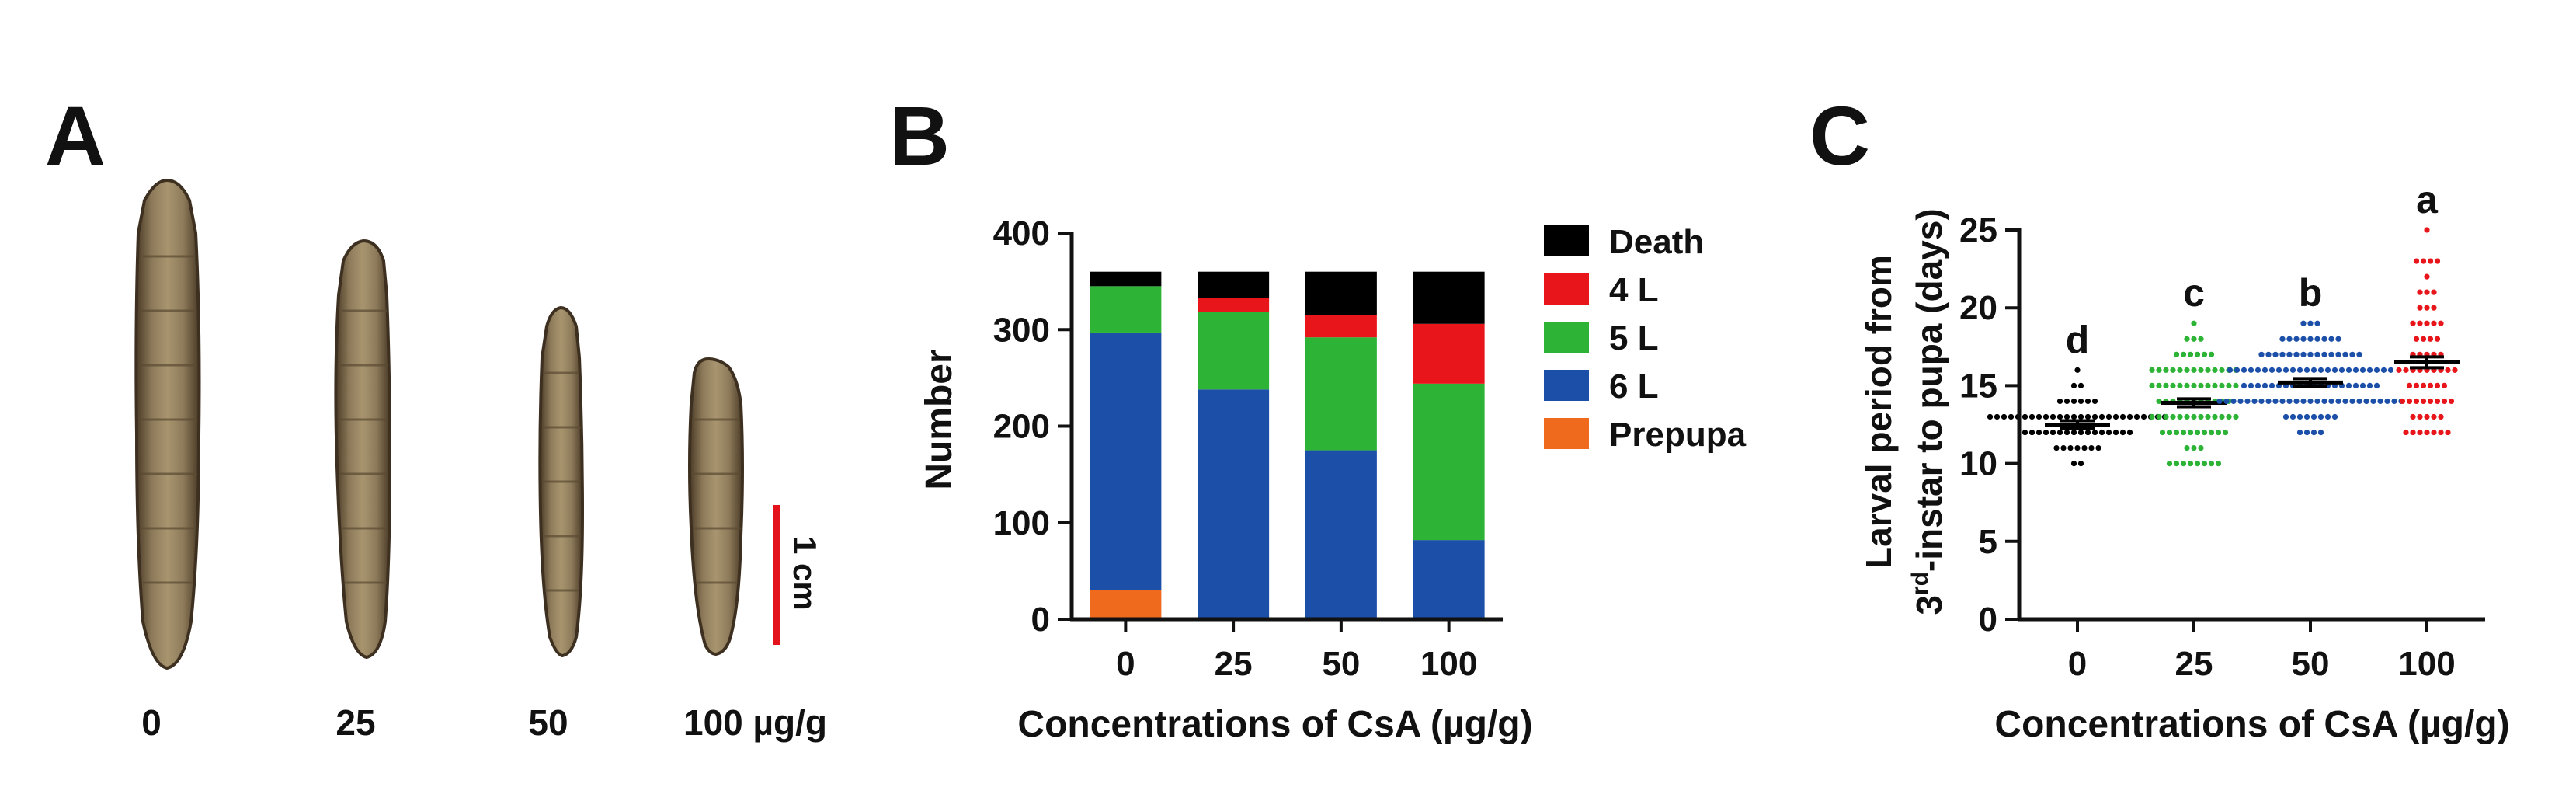 This screenshot has width=2576, height=801. What do you see at coordinates (1634, 338) in the screenshot?
I see `legend-label-5l: 5 L` at bounding box center [1634, 338].